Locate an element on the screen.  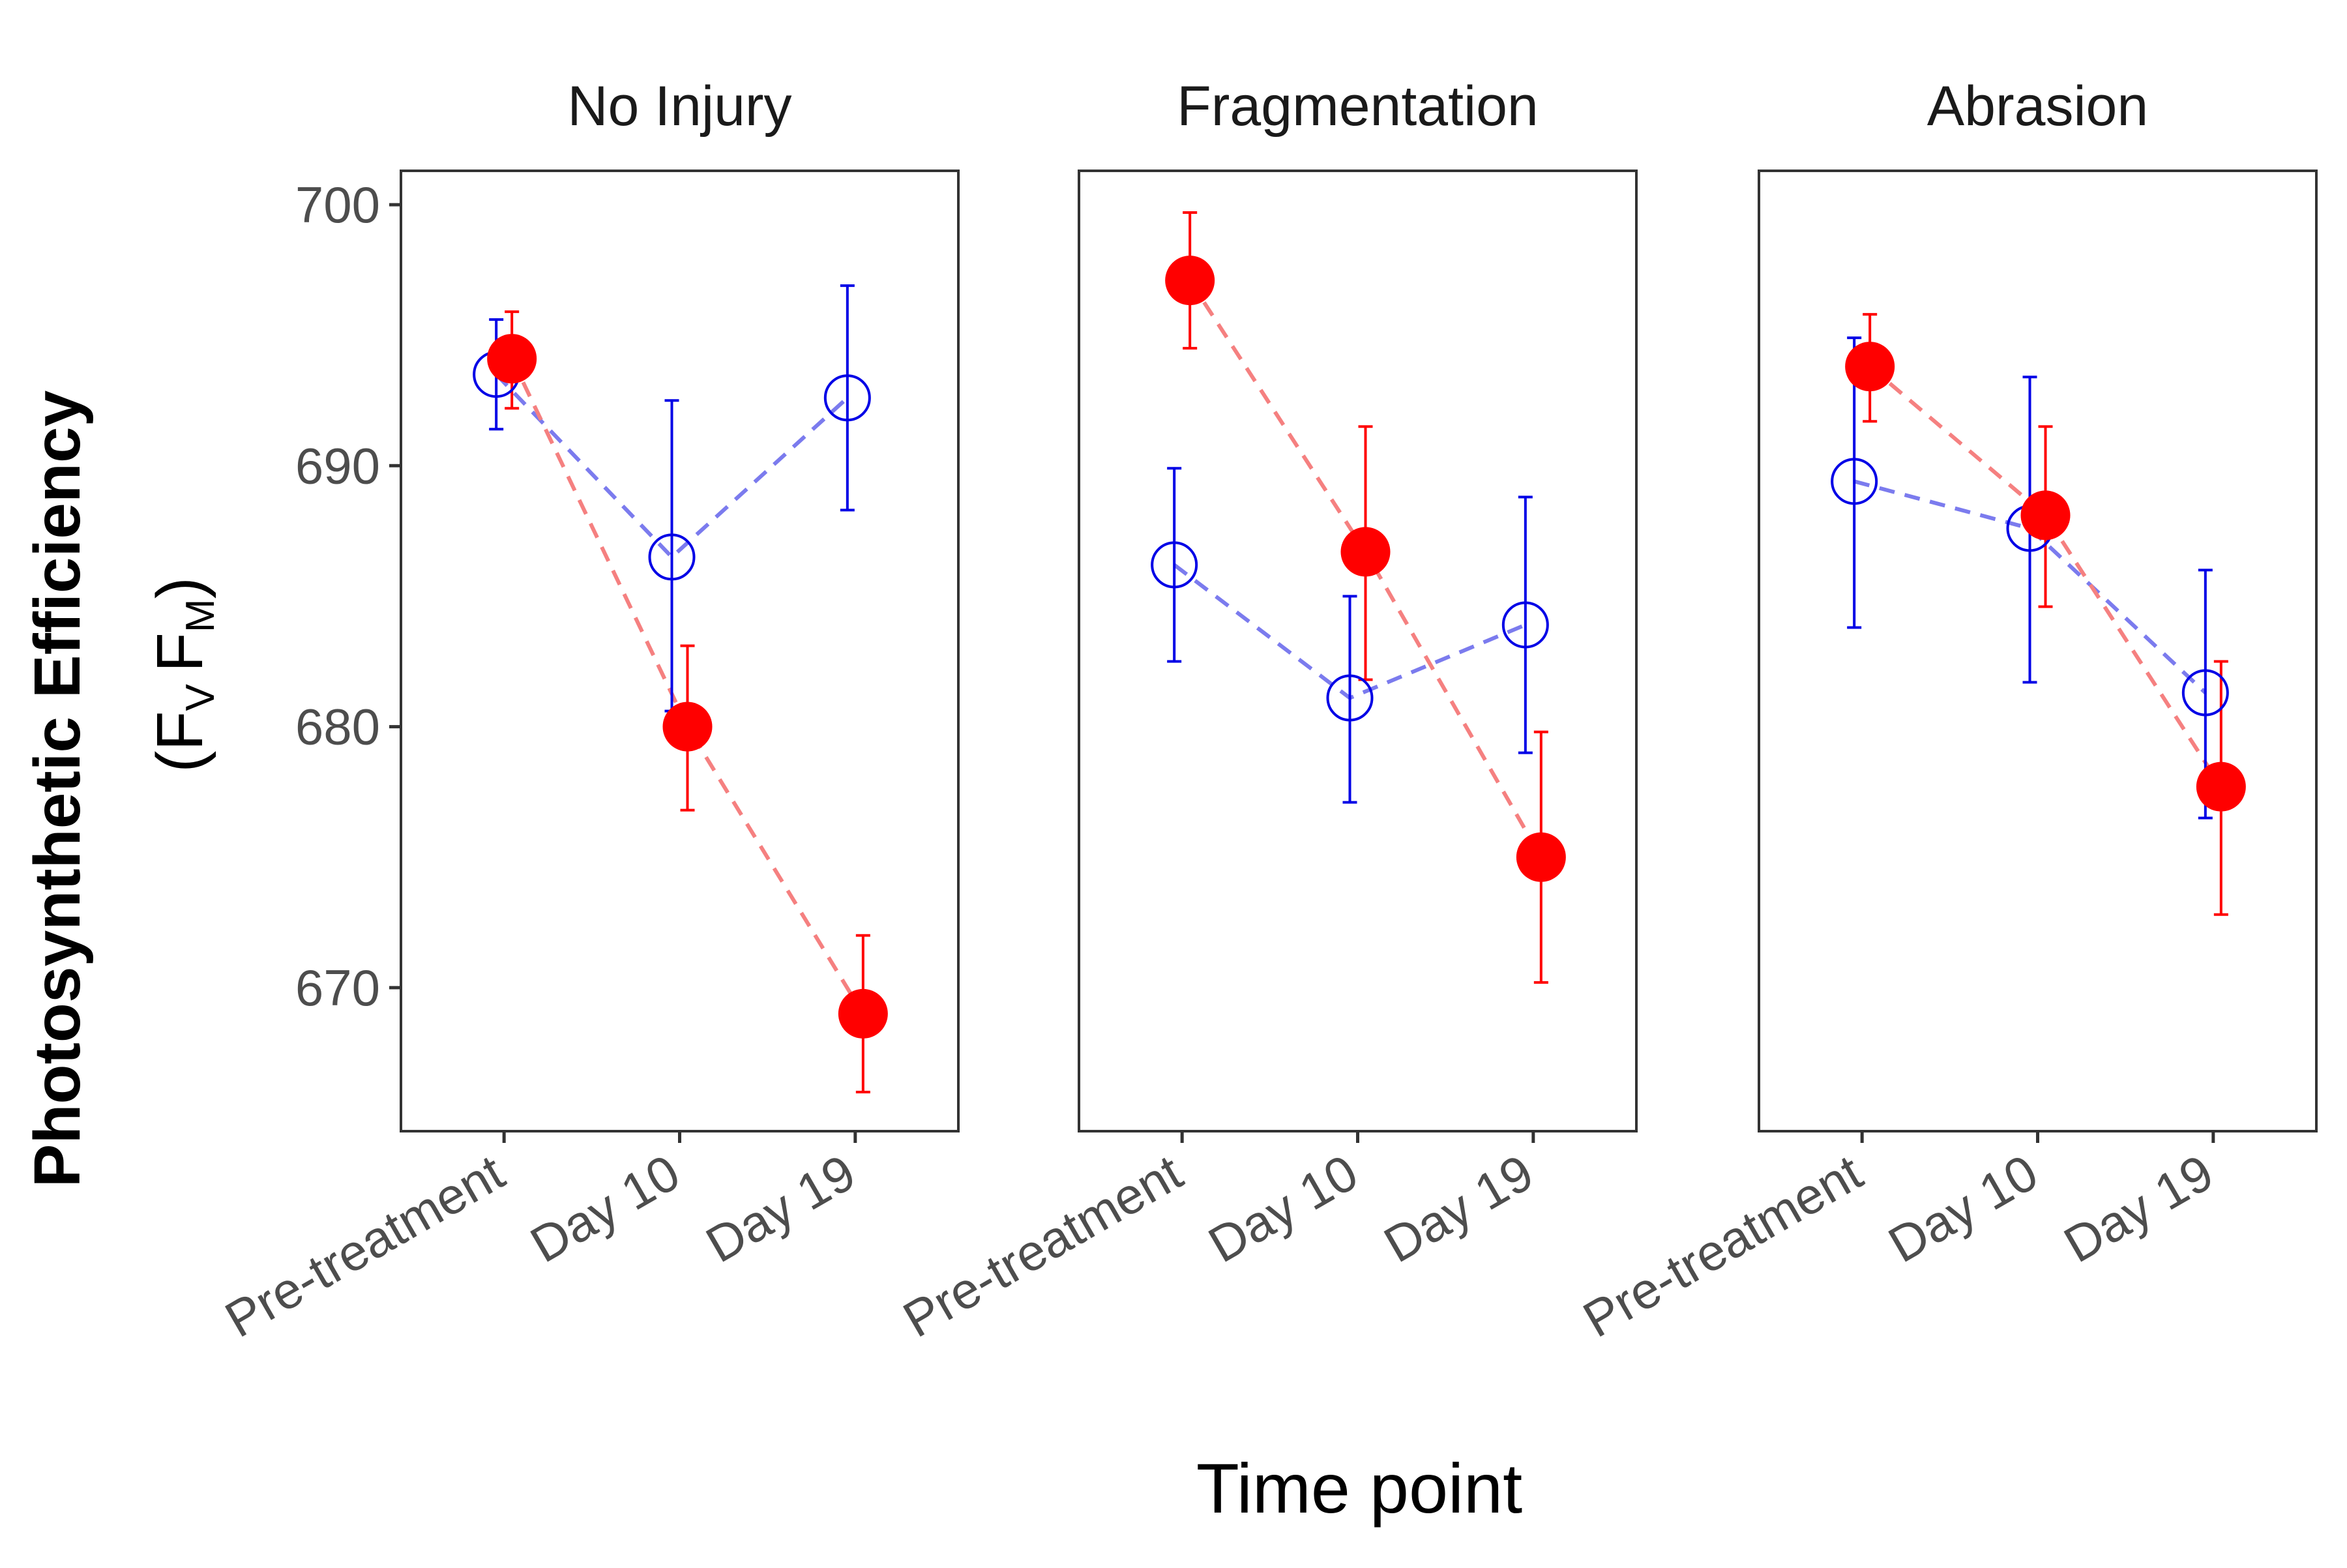
y-axis-title: Photosynthetic Efficiency is located at coordinates (57, 789).